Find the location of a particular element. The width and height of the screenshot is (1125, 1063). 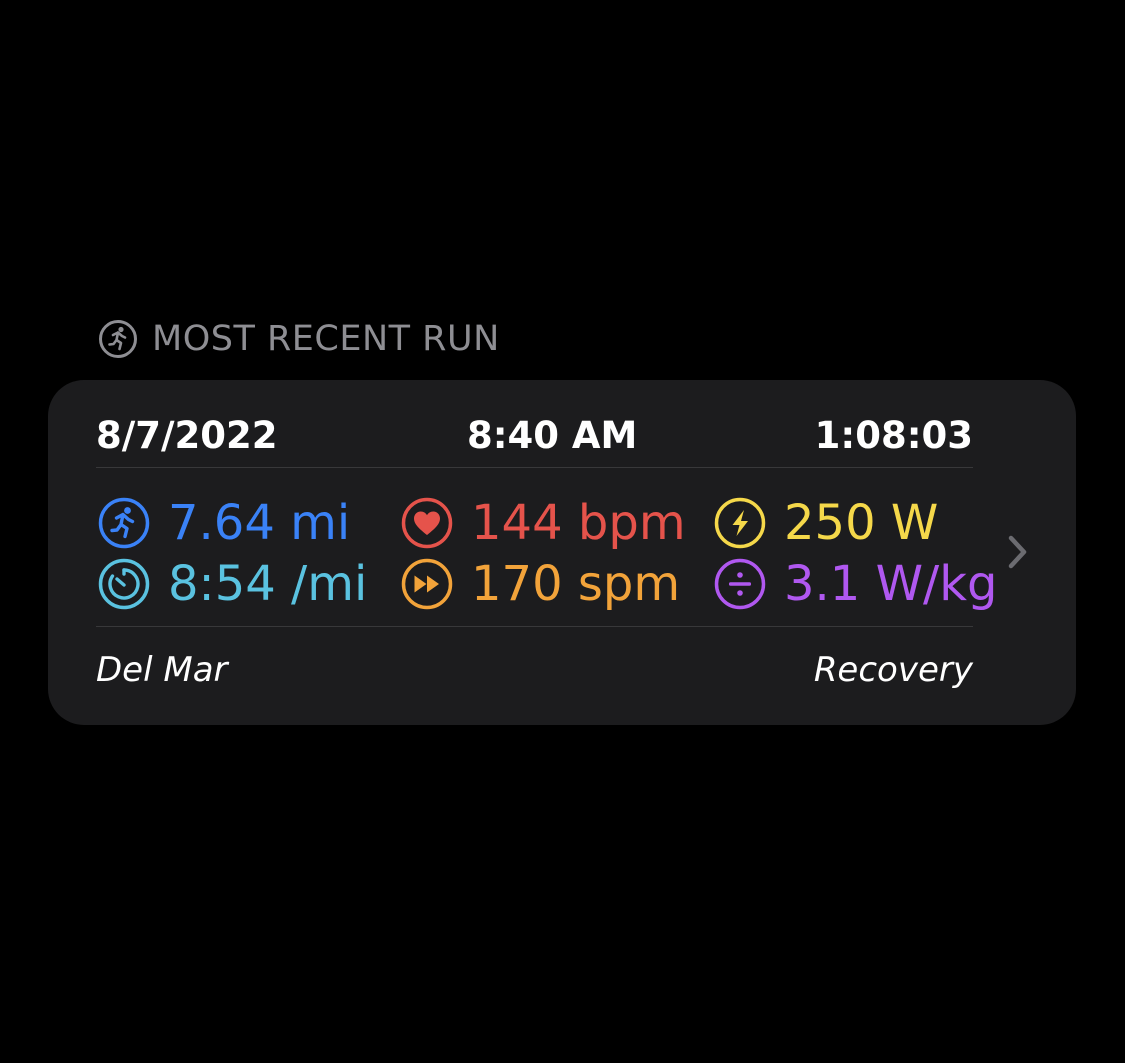

run-location: Del Mar is located at coordinates (162, 670).